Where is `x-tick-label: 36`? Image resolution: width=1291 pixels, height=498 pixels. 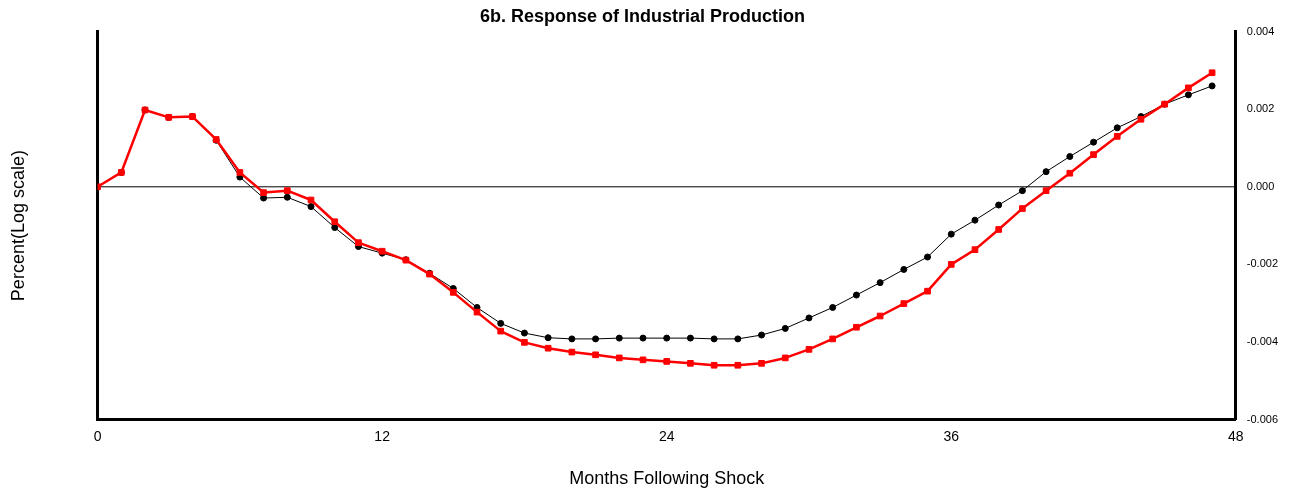 x-tick-label: 36 is located at coordinates (951, 435).